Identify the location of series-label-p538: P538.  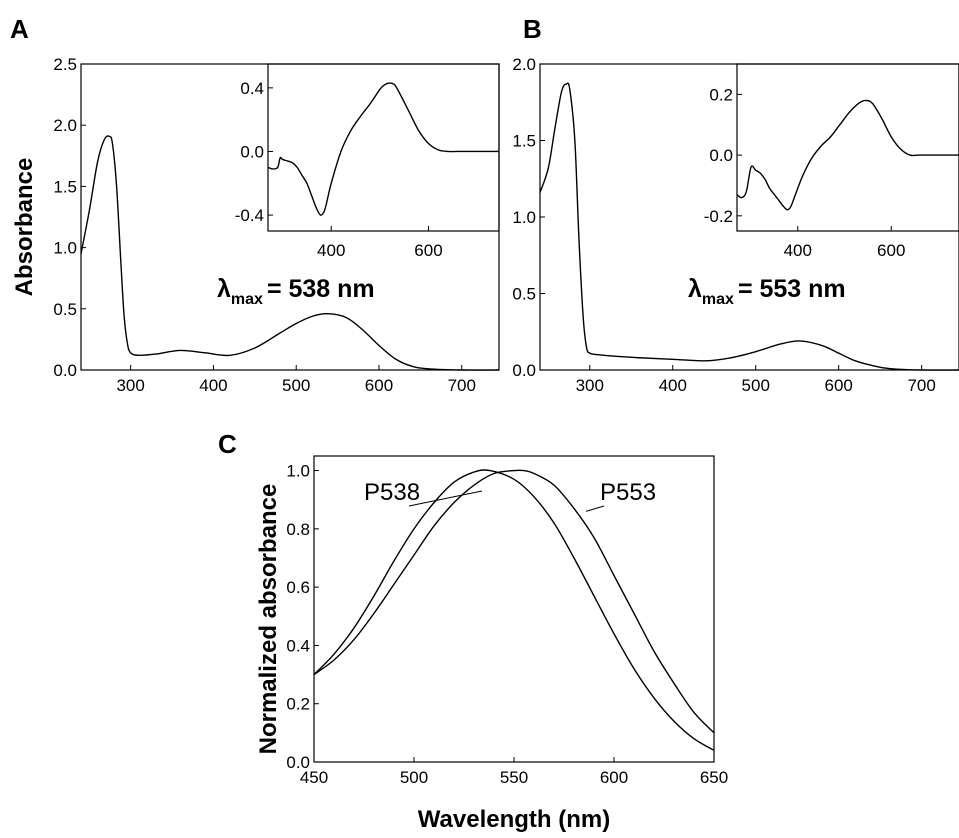
(392, 492).